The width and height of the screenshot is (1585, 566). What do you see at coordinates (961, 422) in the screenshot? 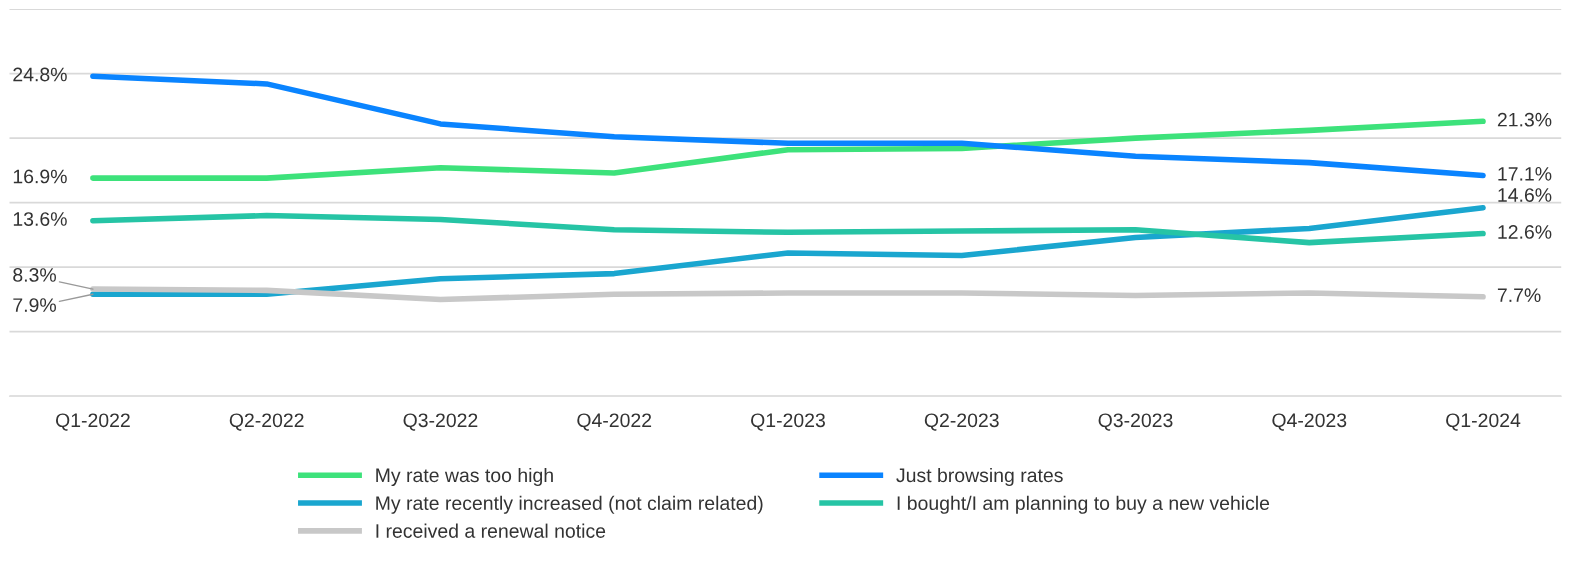
I see `x-tick-label: Q2-2023` at bounding box center [961, 422].